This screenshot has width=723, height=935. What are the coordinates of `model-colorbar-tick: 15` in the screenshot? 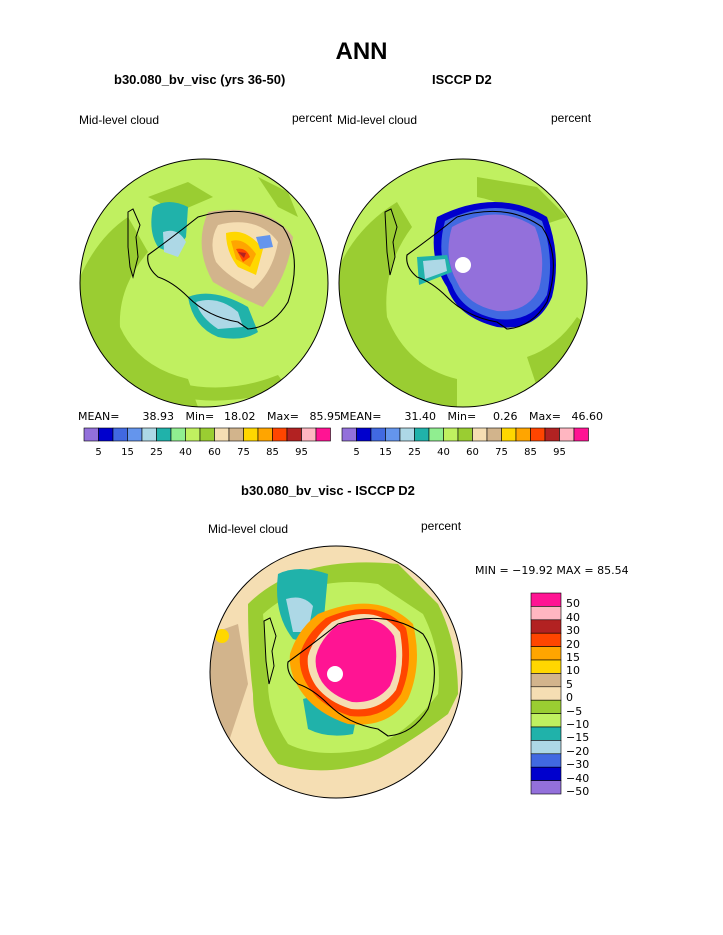 It's located at (127, 452).